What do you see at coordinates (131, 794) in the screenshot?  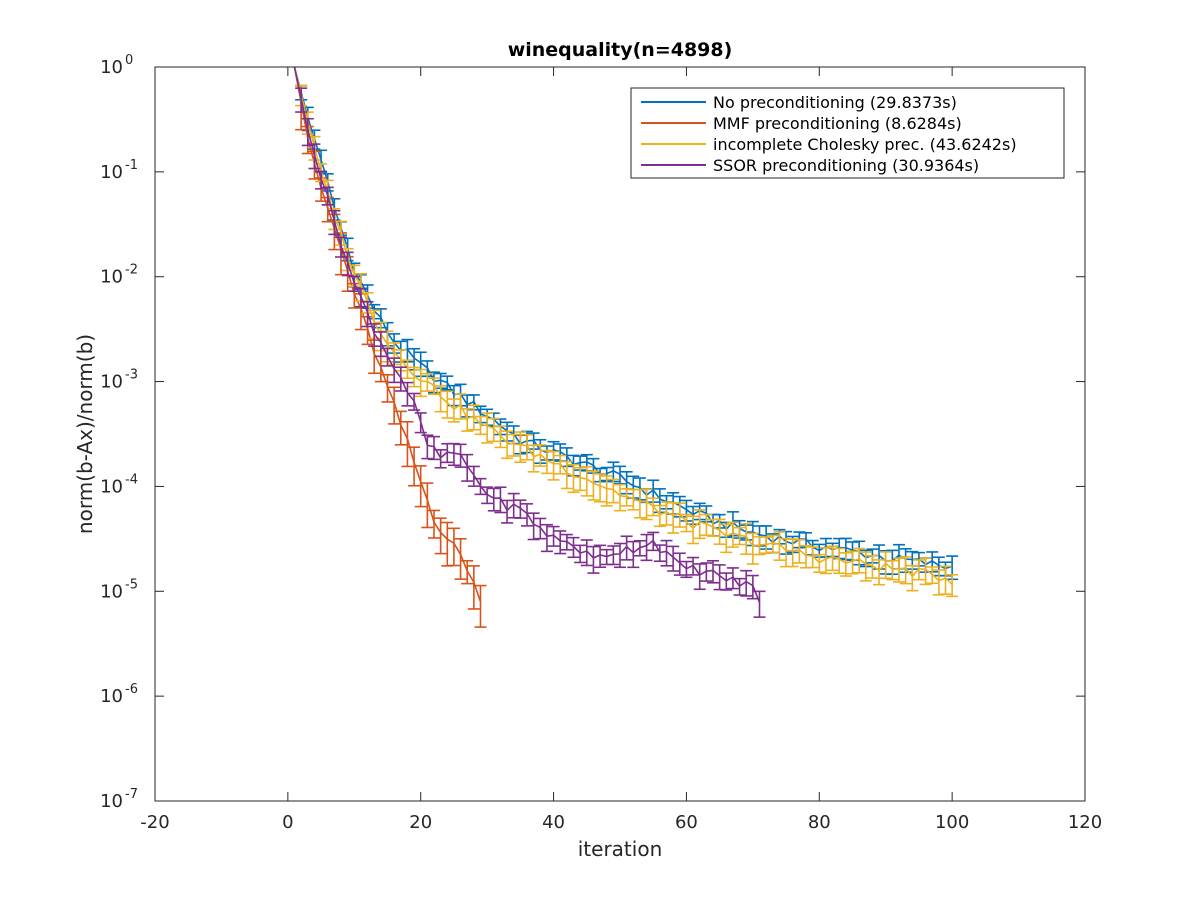 I see `y-tick-label-exponent: -7` at bounding box center [131, 794].